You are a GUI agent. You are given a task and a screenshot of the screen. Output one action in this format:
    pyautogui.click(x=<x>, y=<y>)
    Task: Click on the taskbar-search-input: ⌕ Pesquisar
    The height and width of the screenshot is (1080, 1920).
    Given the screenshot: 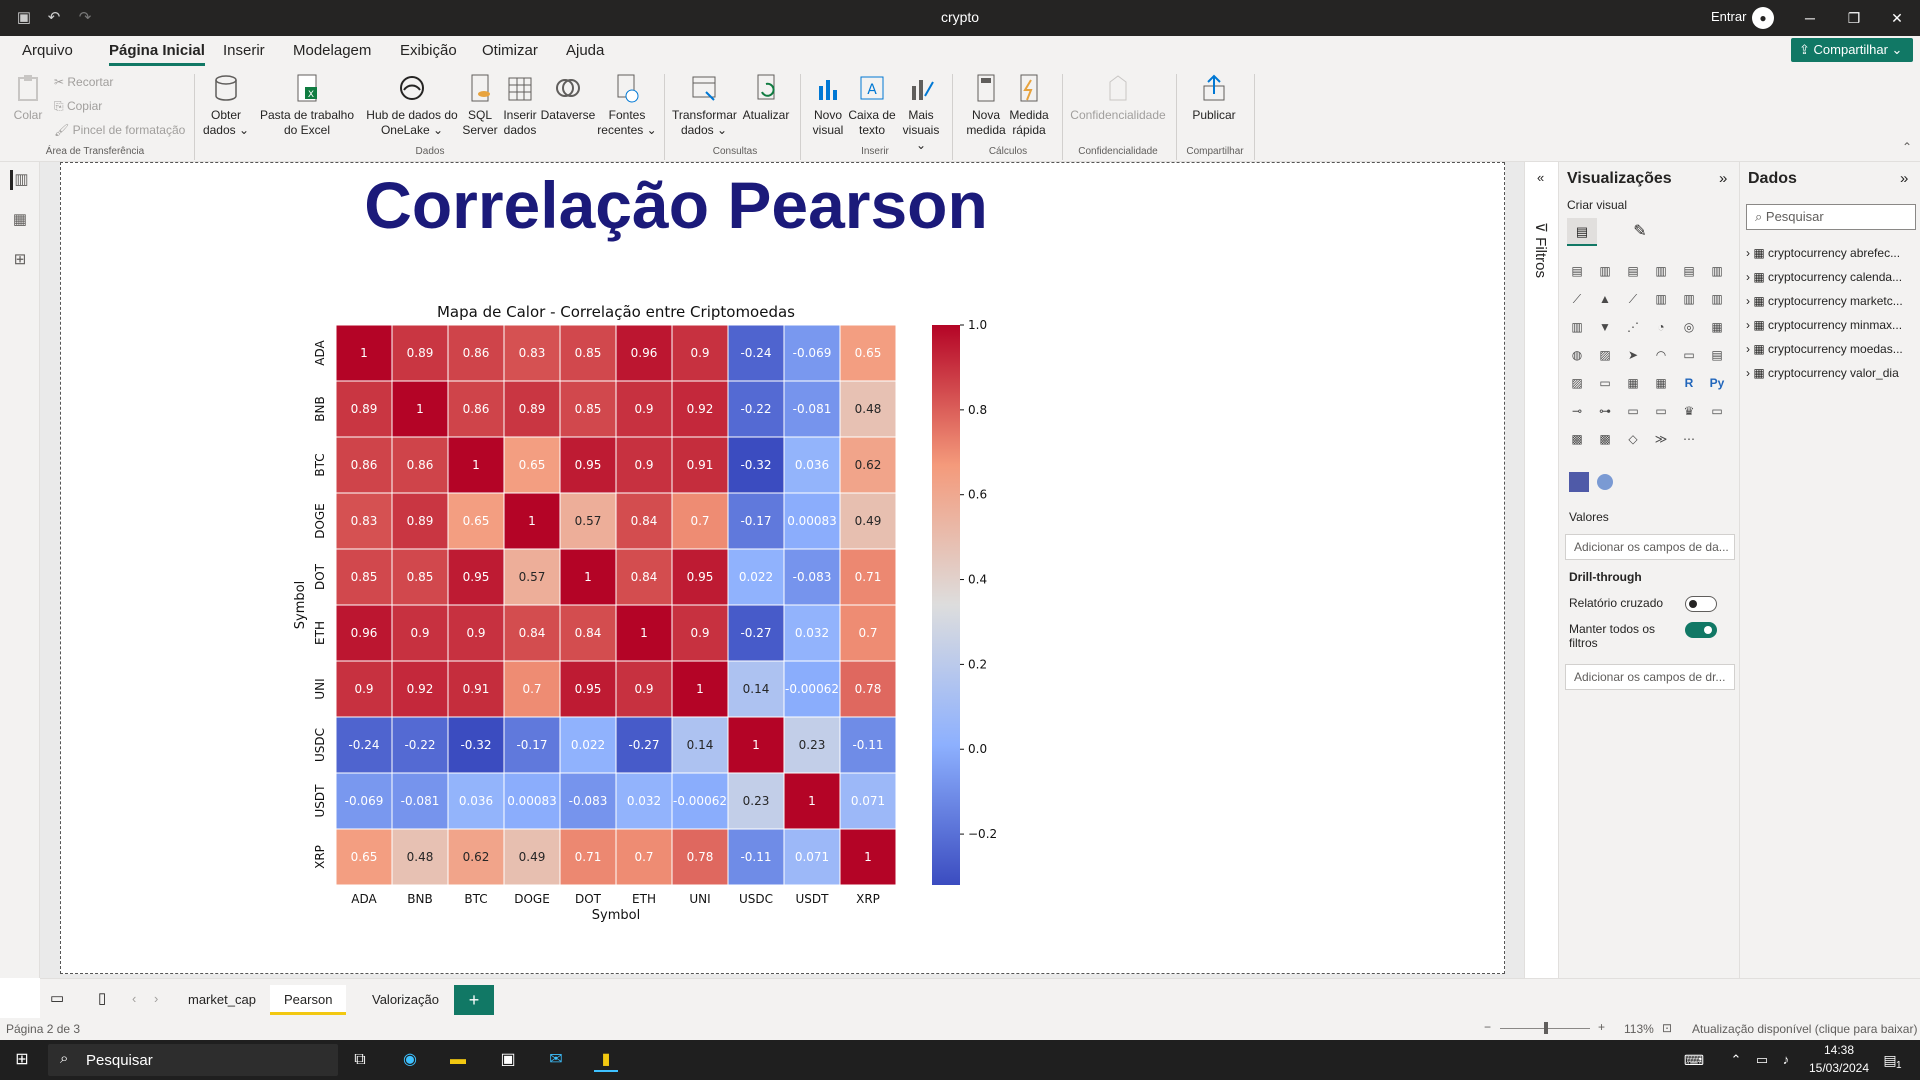 What is the action you would take?
    pyautogui.click(x=193, y=1060)
    